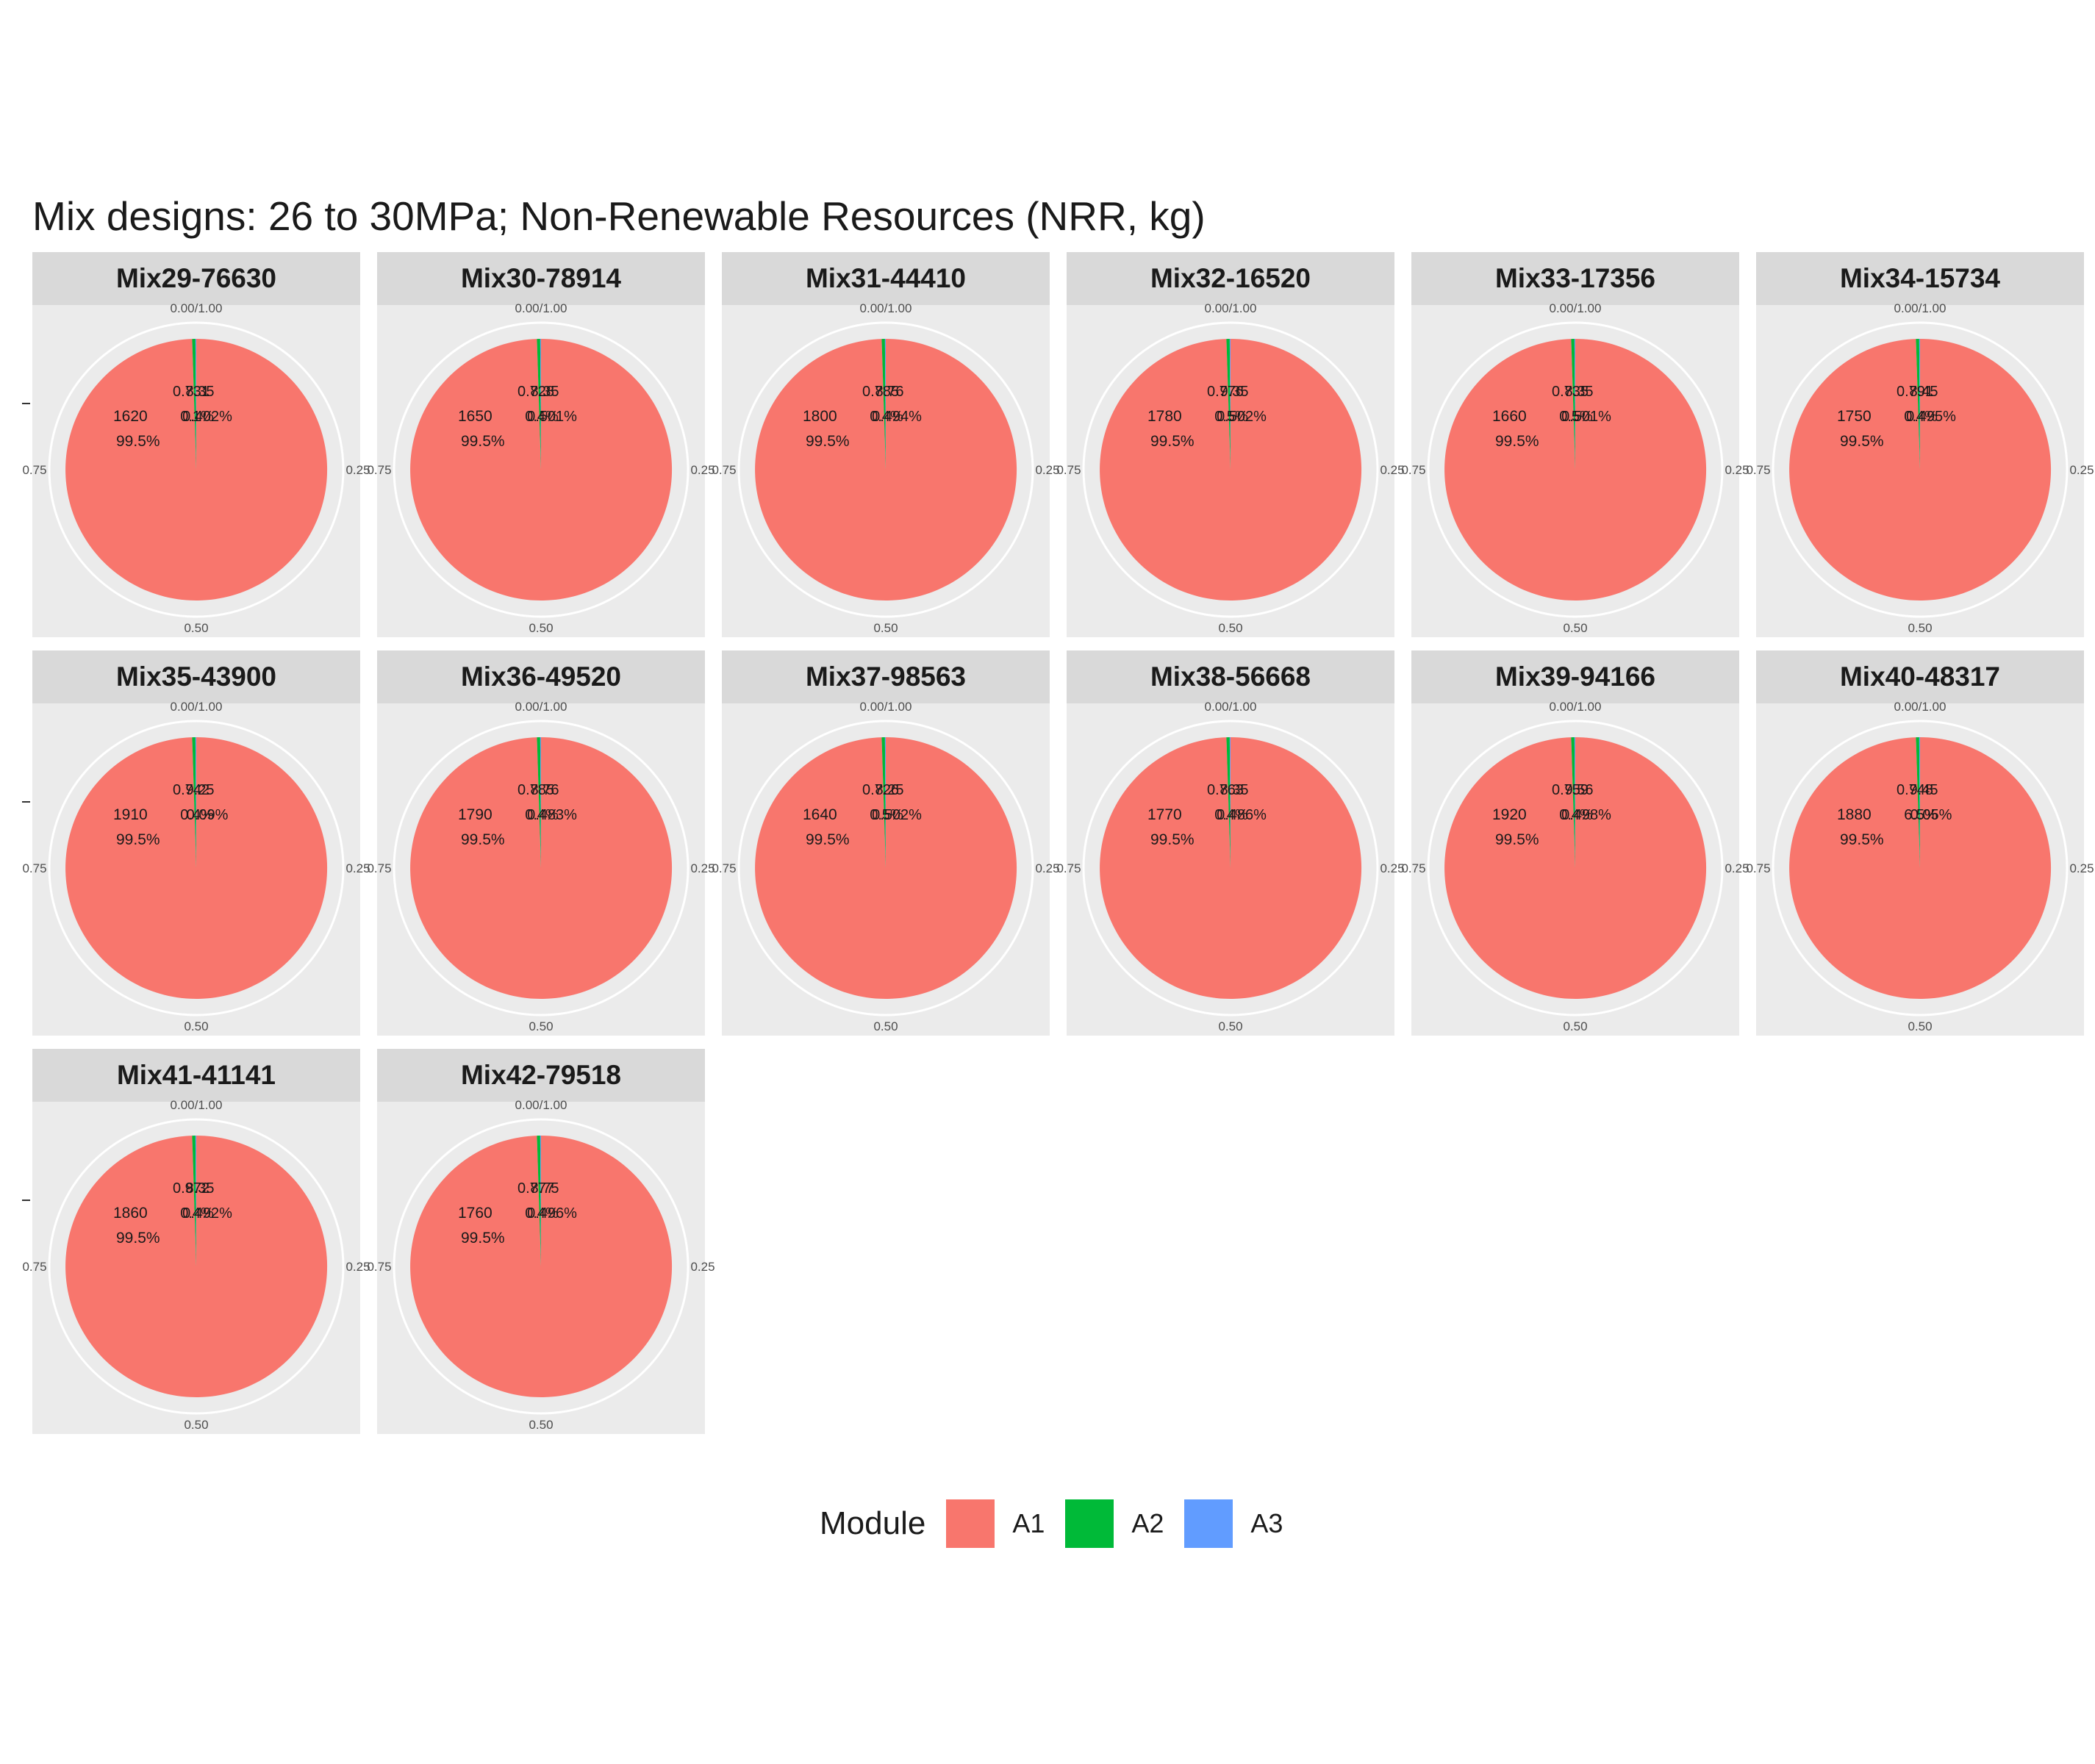 The image size is (2095, 1764). I want to click on facet-strip-label: Mix41-41141, so click(196, 1075).